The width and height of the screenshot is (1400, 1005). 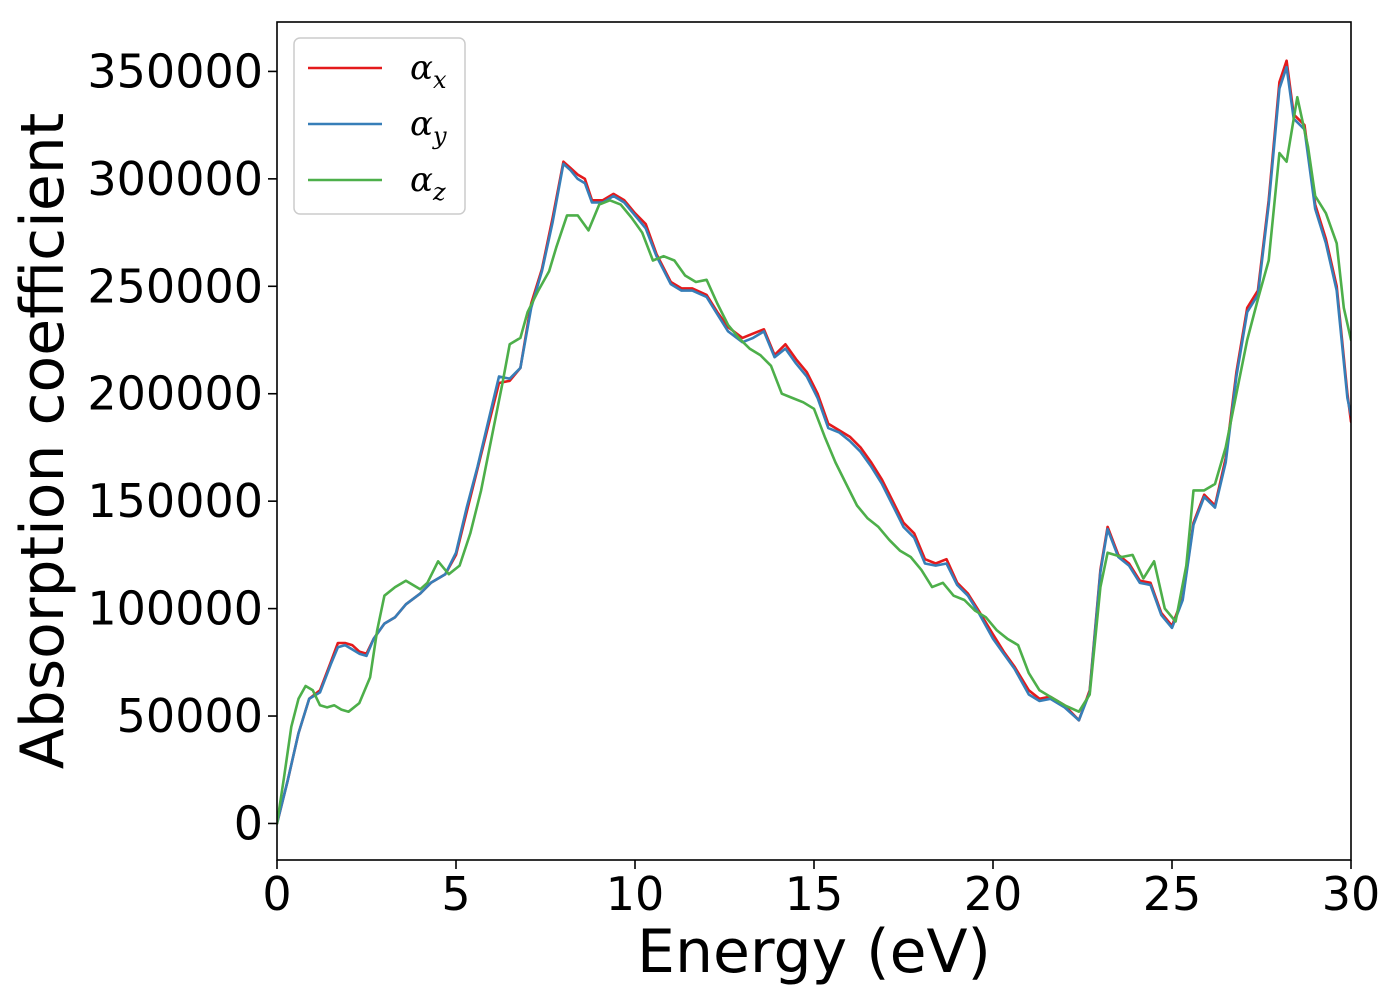 What do you see at coordinates (175, 394) in the screenshot?
I see `y-tick-label: 200000` at bounding box center [175, 394].